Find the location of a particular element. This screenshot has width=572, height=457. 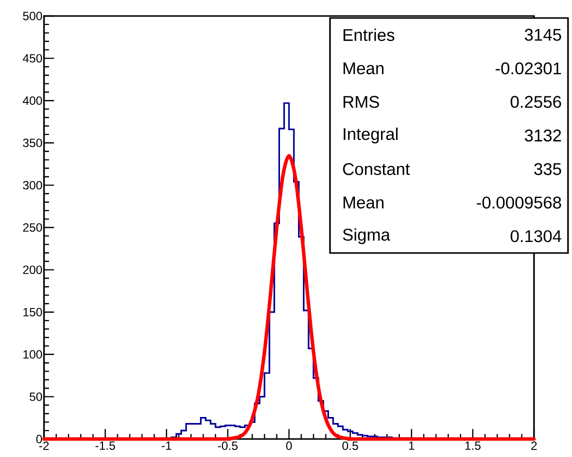

x-tick-label: 1.5 is located at coordinates (473, 446).